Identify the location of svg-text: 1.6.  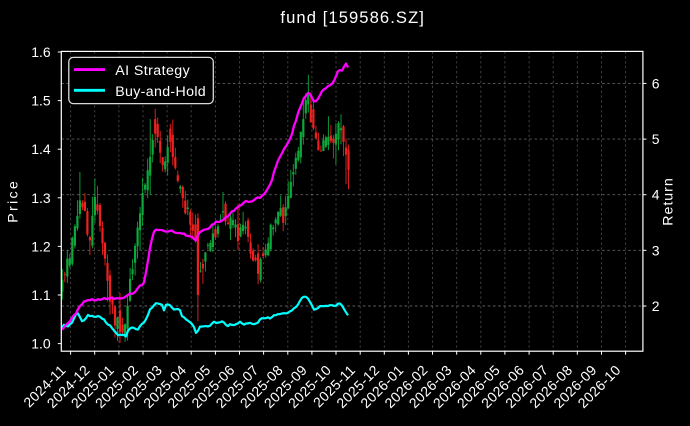
(41, 52).